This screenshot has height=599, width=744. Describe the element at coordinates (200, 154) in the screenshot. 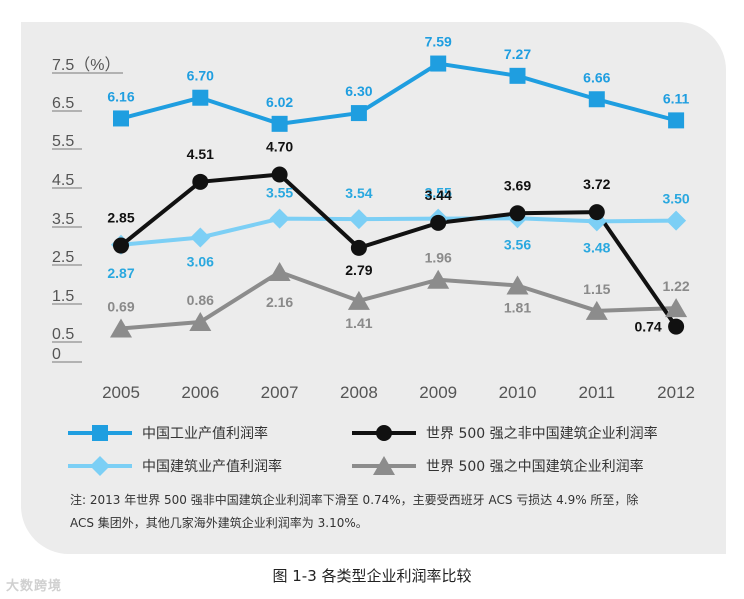

I see `data-label: 4.51` at that location.